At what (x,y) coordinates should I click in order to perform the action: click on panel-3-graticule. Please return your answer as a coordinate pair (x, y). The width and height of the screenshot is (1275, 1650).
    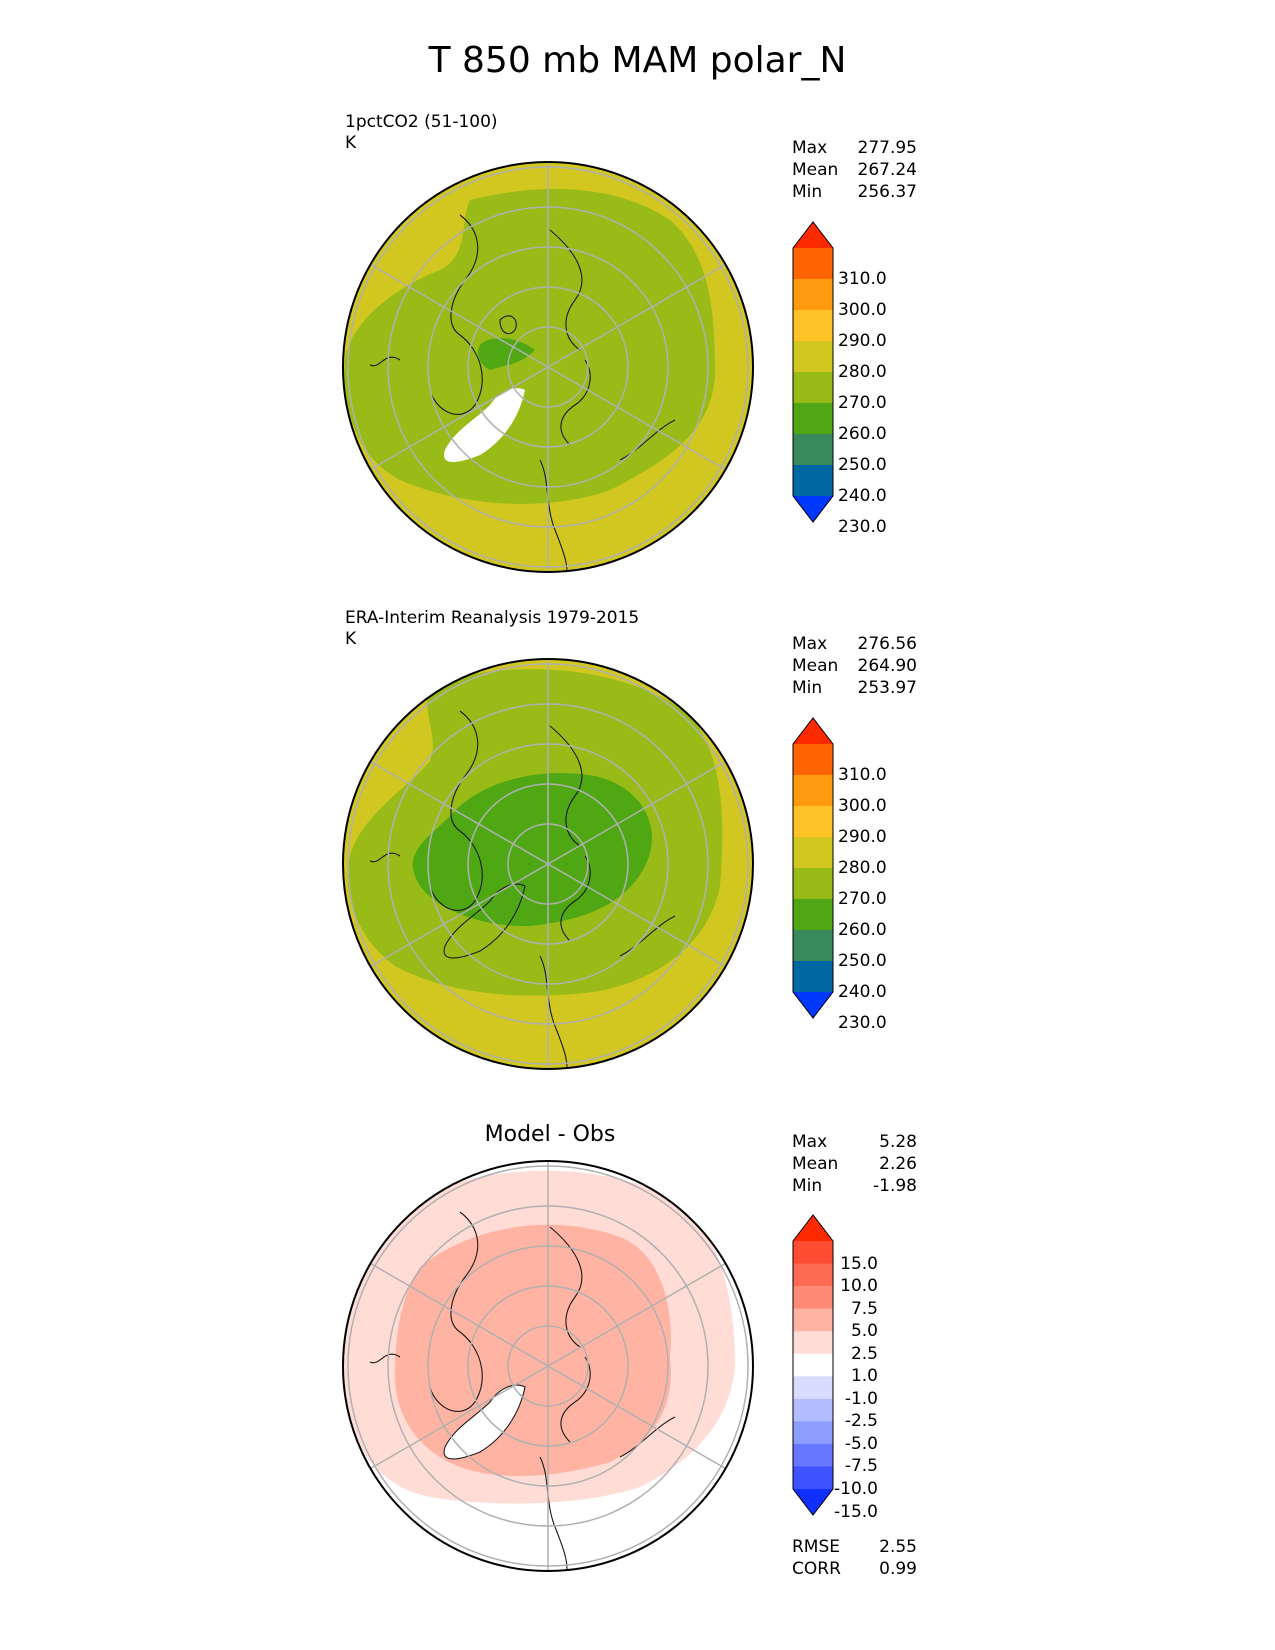
    Looking at the image, I should click on (548, 1366).